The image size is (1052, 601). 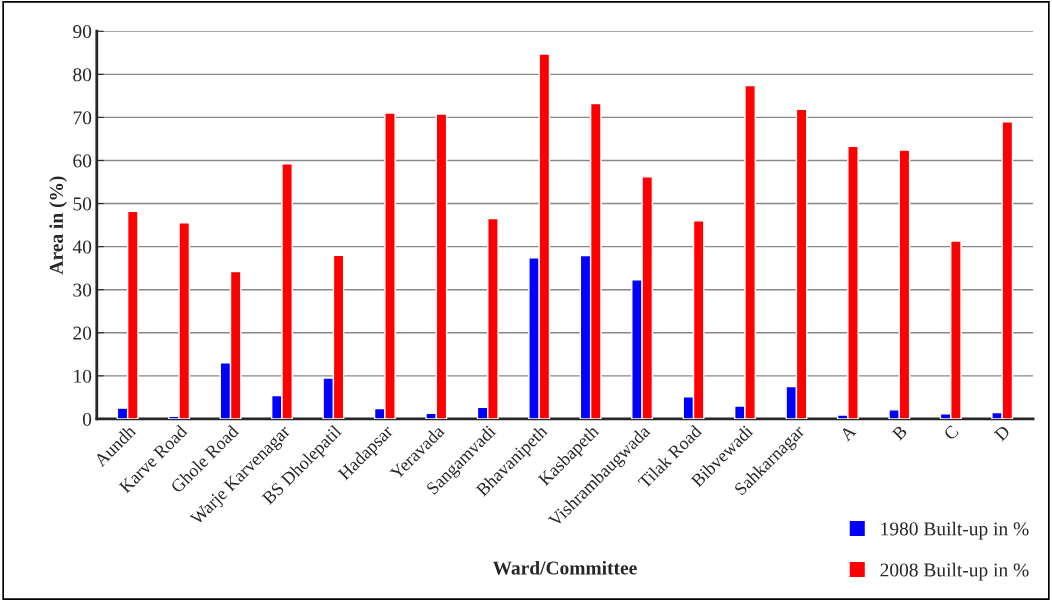 I want to click on y-tick-label: 60, so click(x=82, y=161).